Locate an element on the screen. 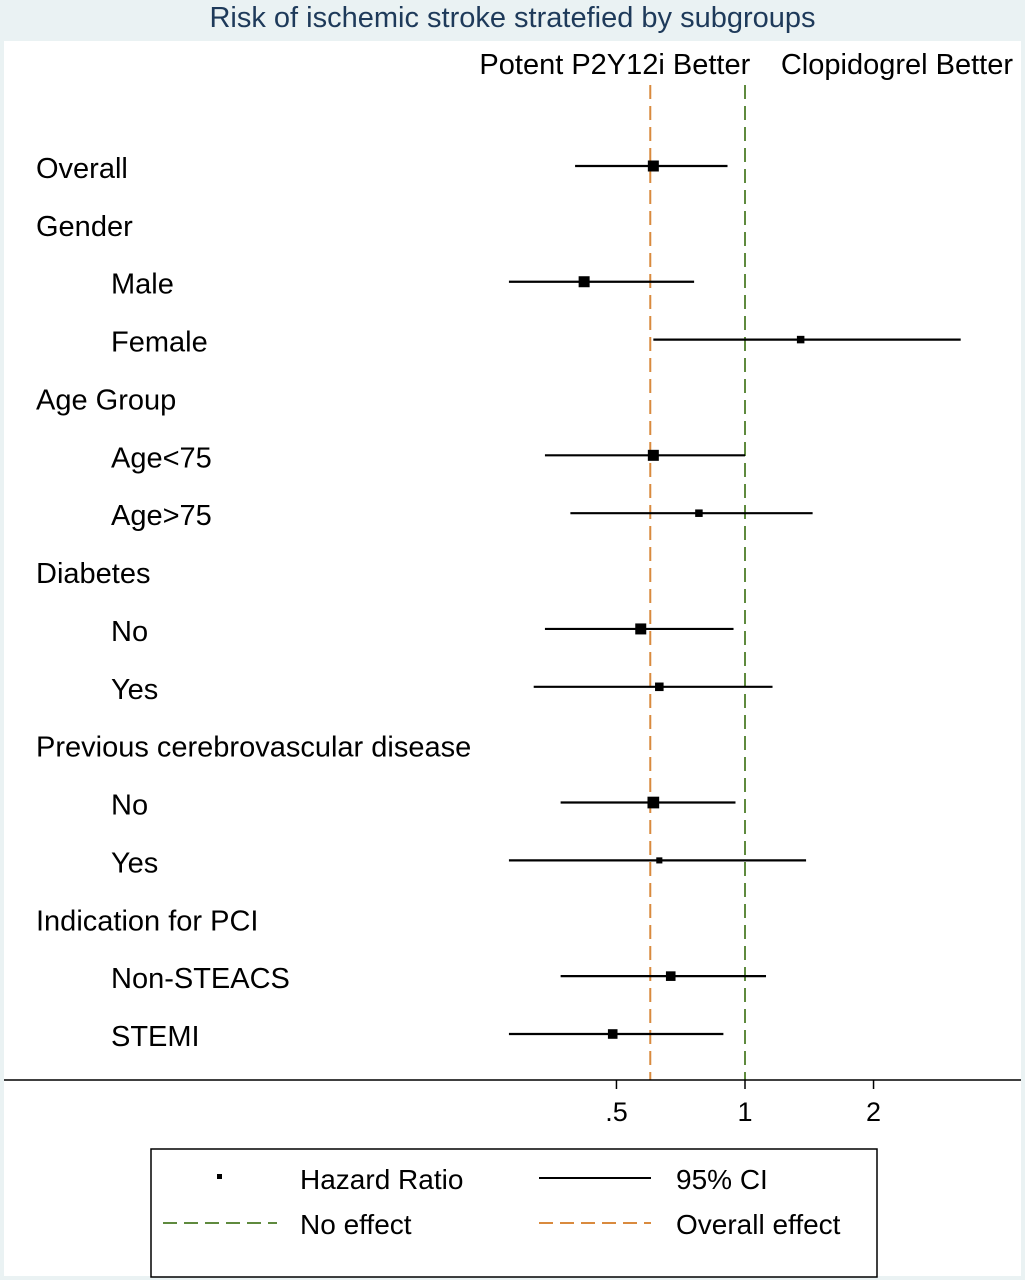  row-label-age-group: Age Group is located at coordinates (106, 400).